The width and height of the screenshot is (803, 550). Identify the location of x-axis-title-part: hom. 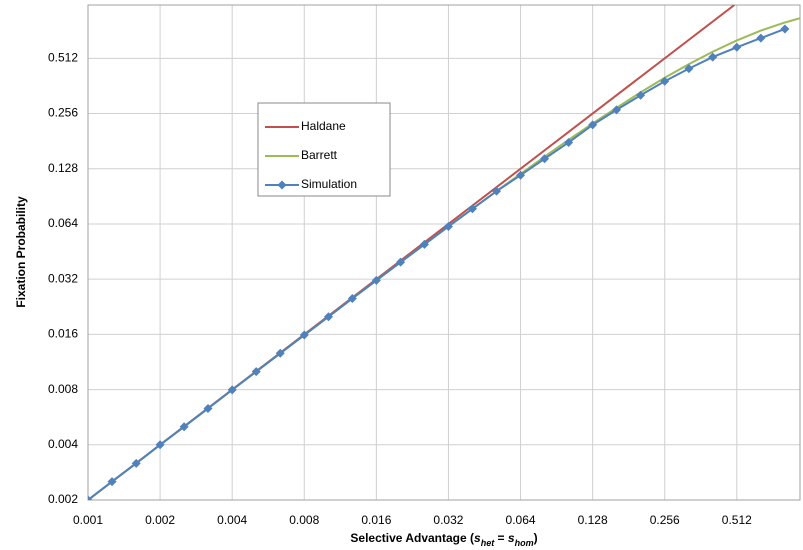
(524, 543).